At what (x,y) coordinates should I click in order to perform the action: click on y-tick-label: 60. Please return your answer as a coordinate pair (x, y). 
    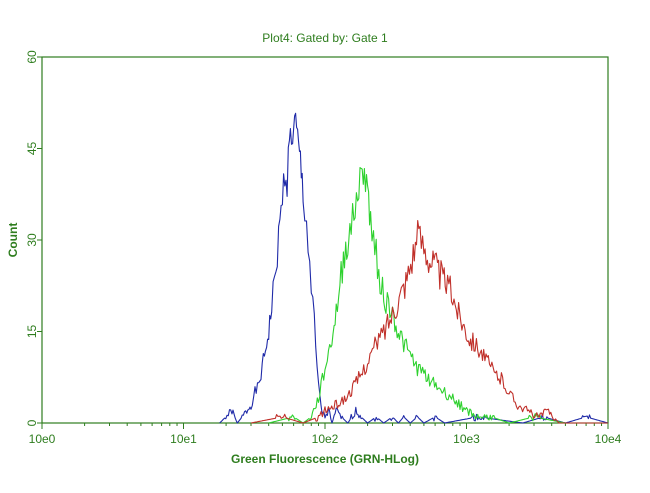
    Looking at the image, I should click on (32, 57).